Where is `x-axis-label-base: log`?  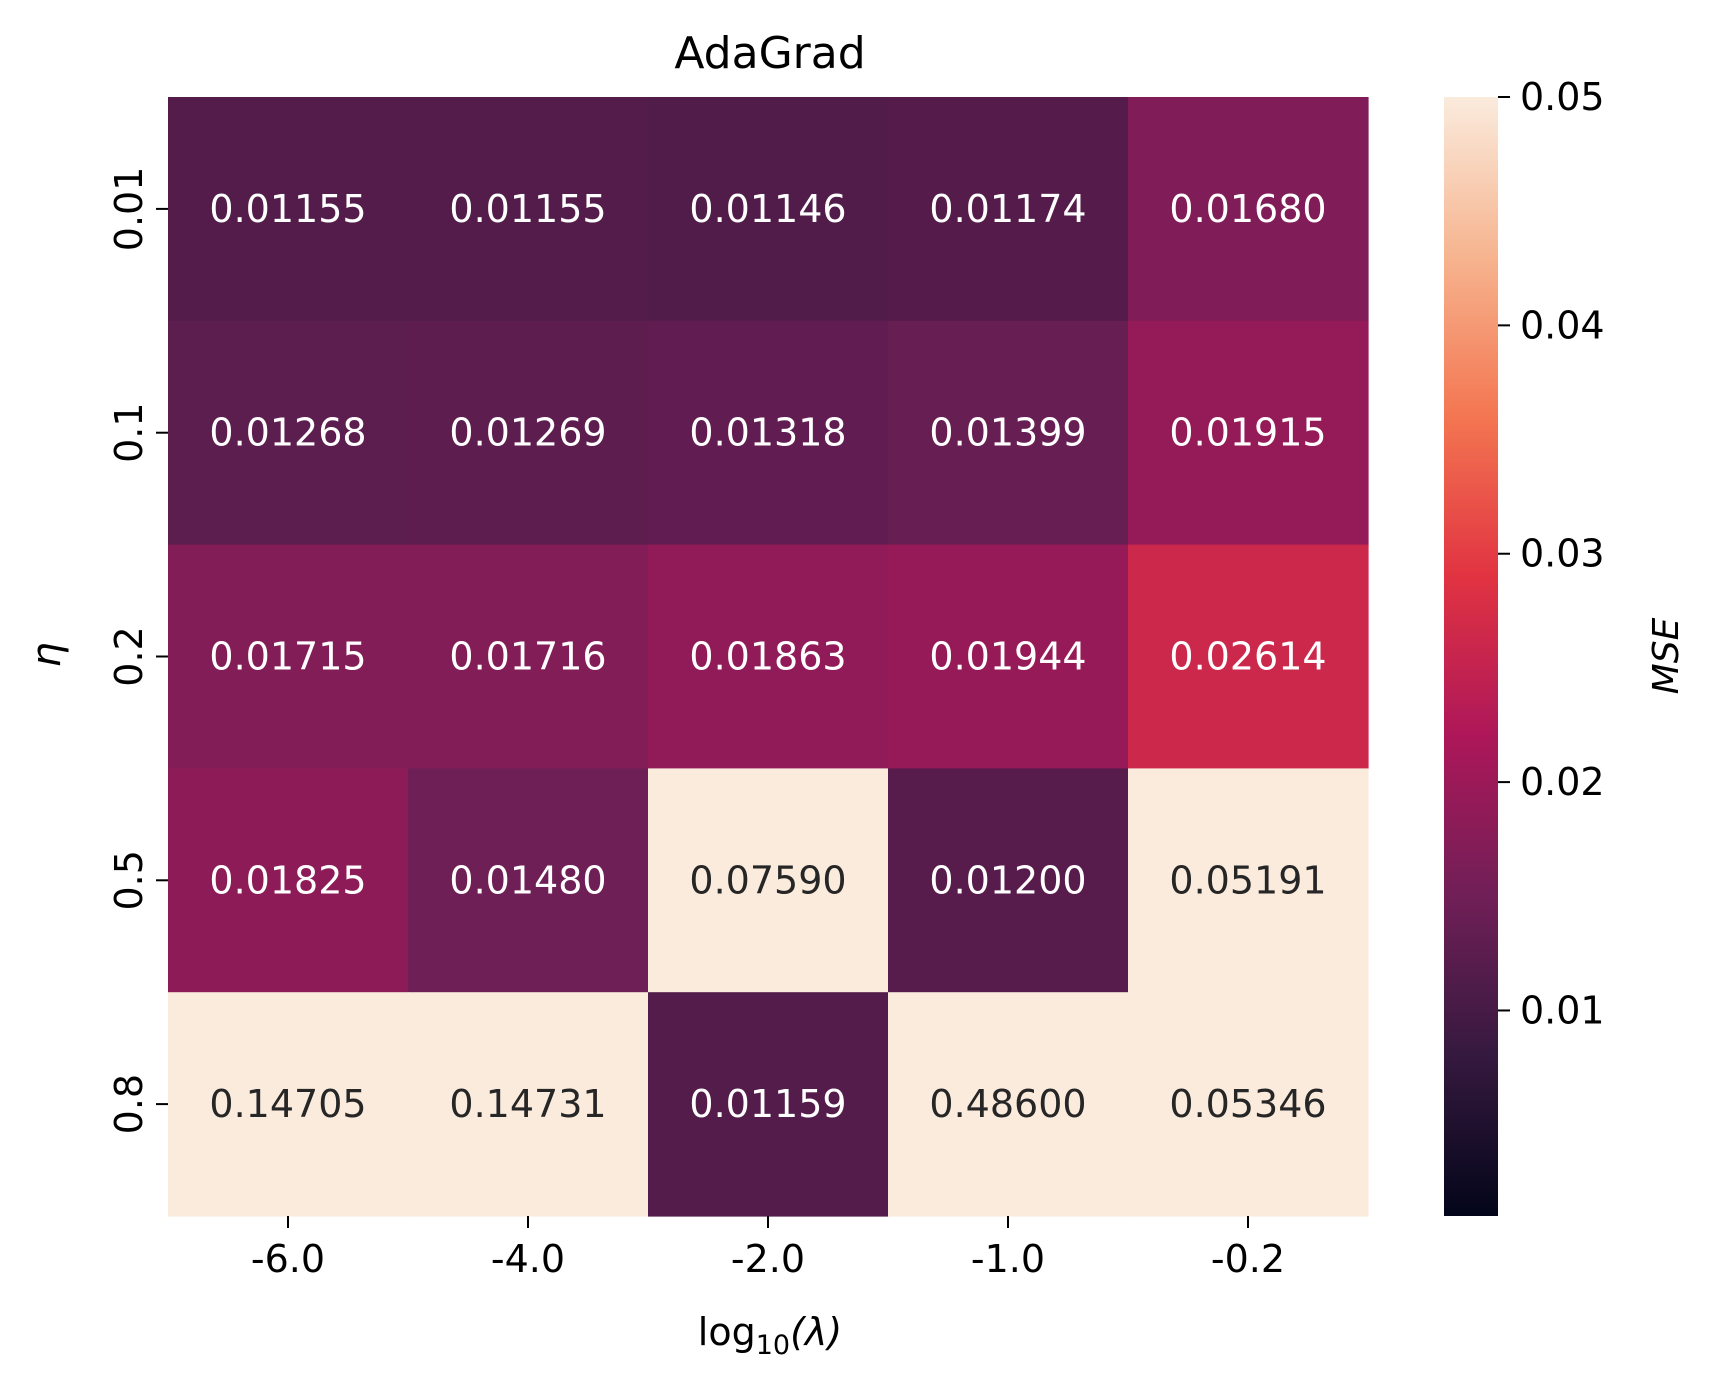
x-axis-label-base: log is located at coordinates (727, 1332).